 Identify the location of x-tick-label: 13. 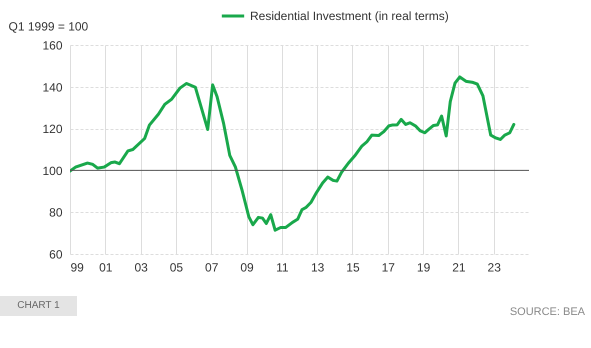
(317, 267).